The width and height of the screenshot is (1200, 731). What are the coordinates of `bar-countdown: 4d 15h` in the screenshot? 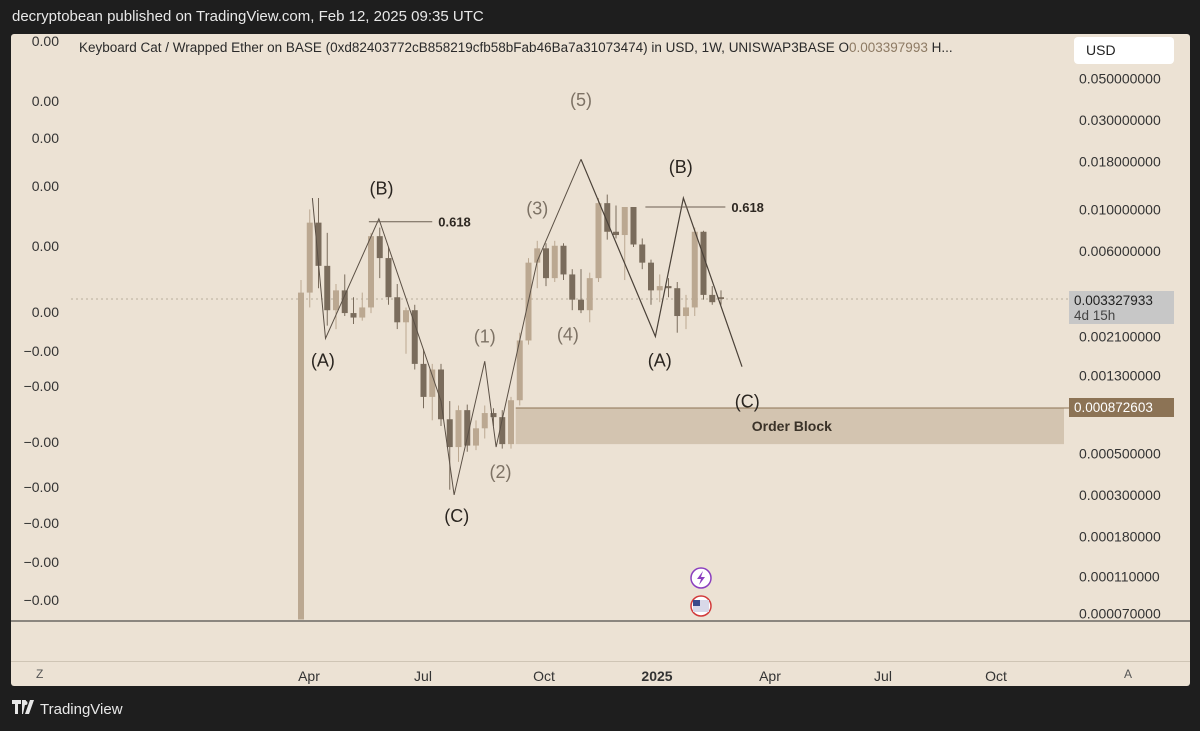 It's located at (1095, 315).